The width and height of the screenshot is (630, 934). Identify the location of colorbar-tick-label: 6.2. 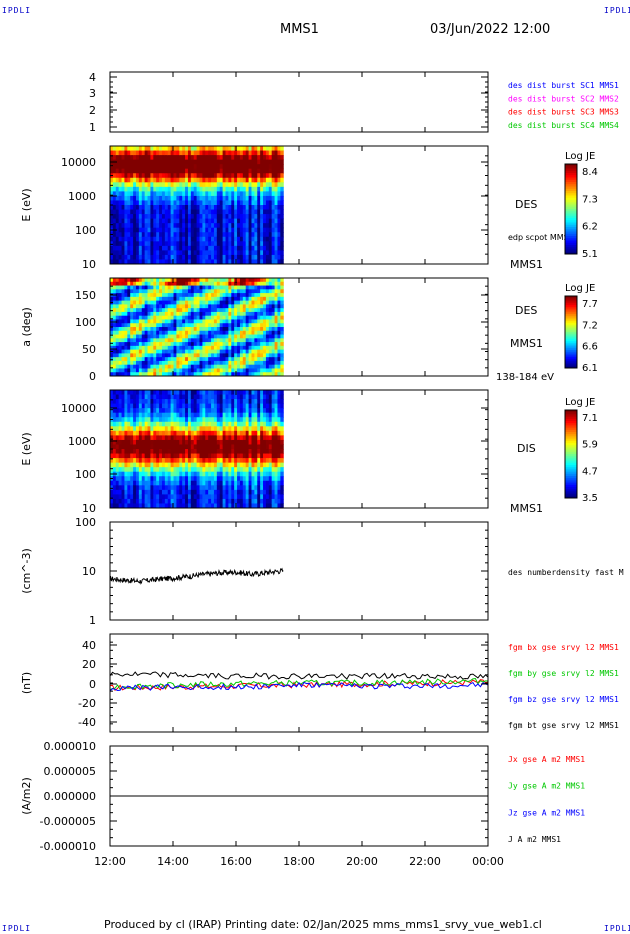
(590, 227).